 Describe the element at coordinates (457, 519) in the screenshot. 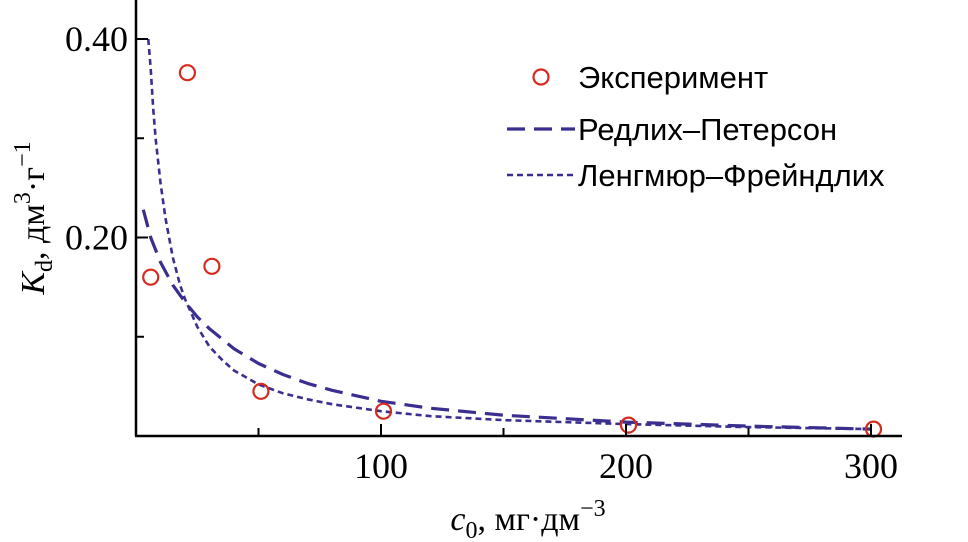

I see `x-axis-symbol: c` at that location.